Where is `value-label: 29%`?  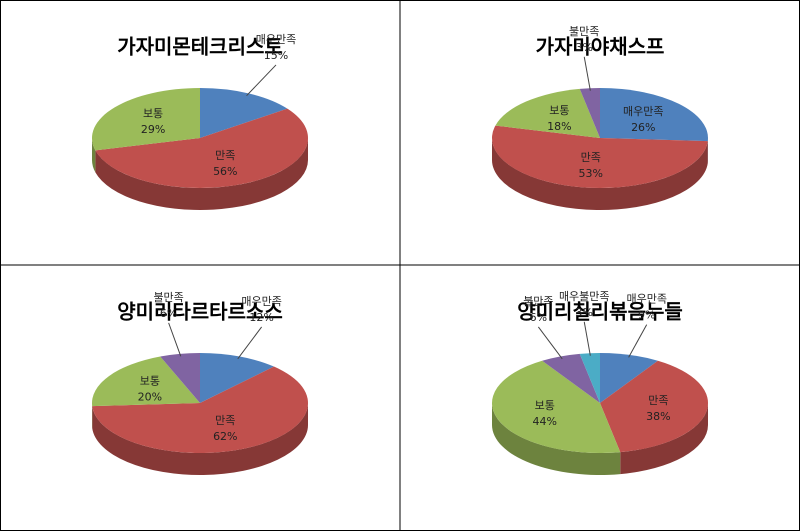 value-label: 29% is located at coordinates (153, 129).